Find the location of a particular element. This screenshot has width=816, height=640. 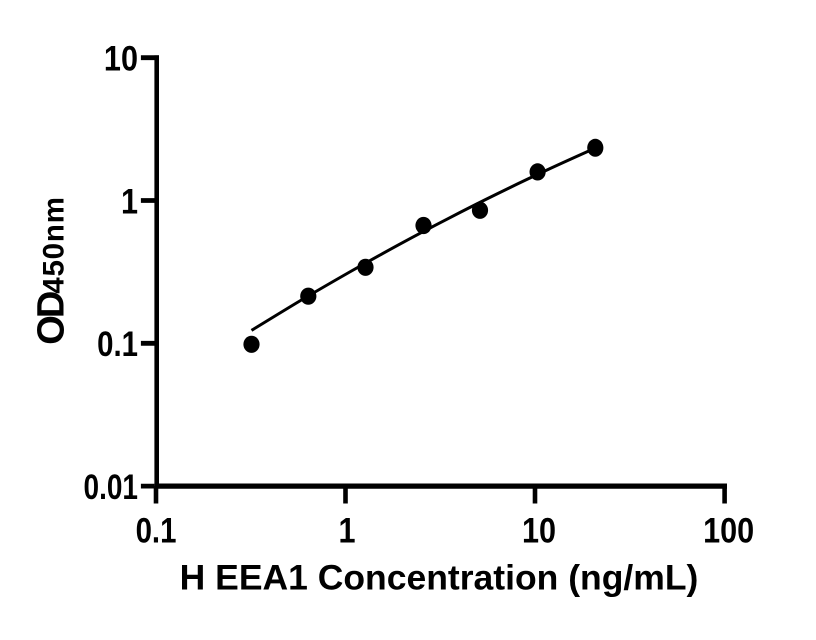

svg-text: 100 is located at coordinates (728, 529).